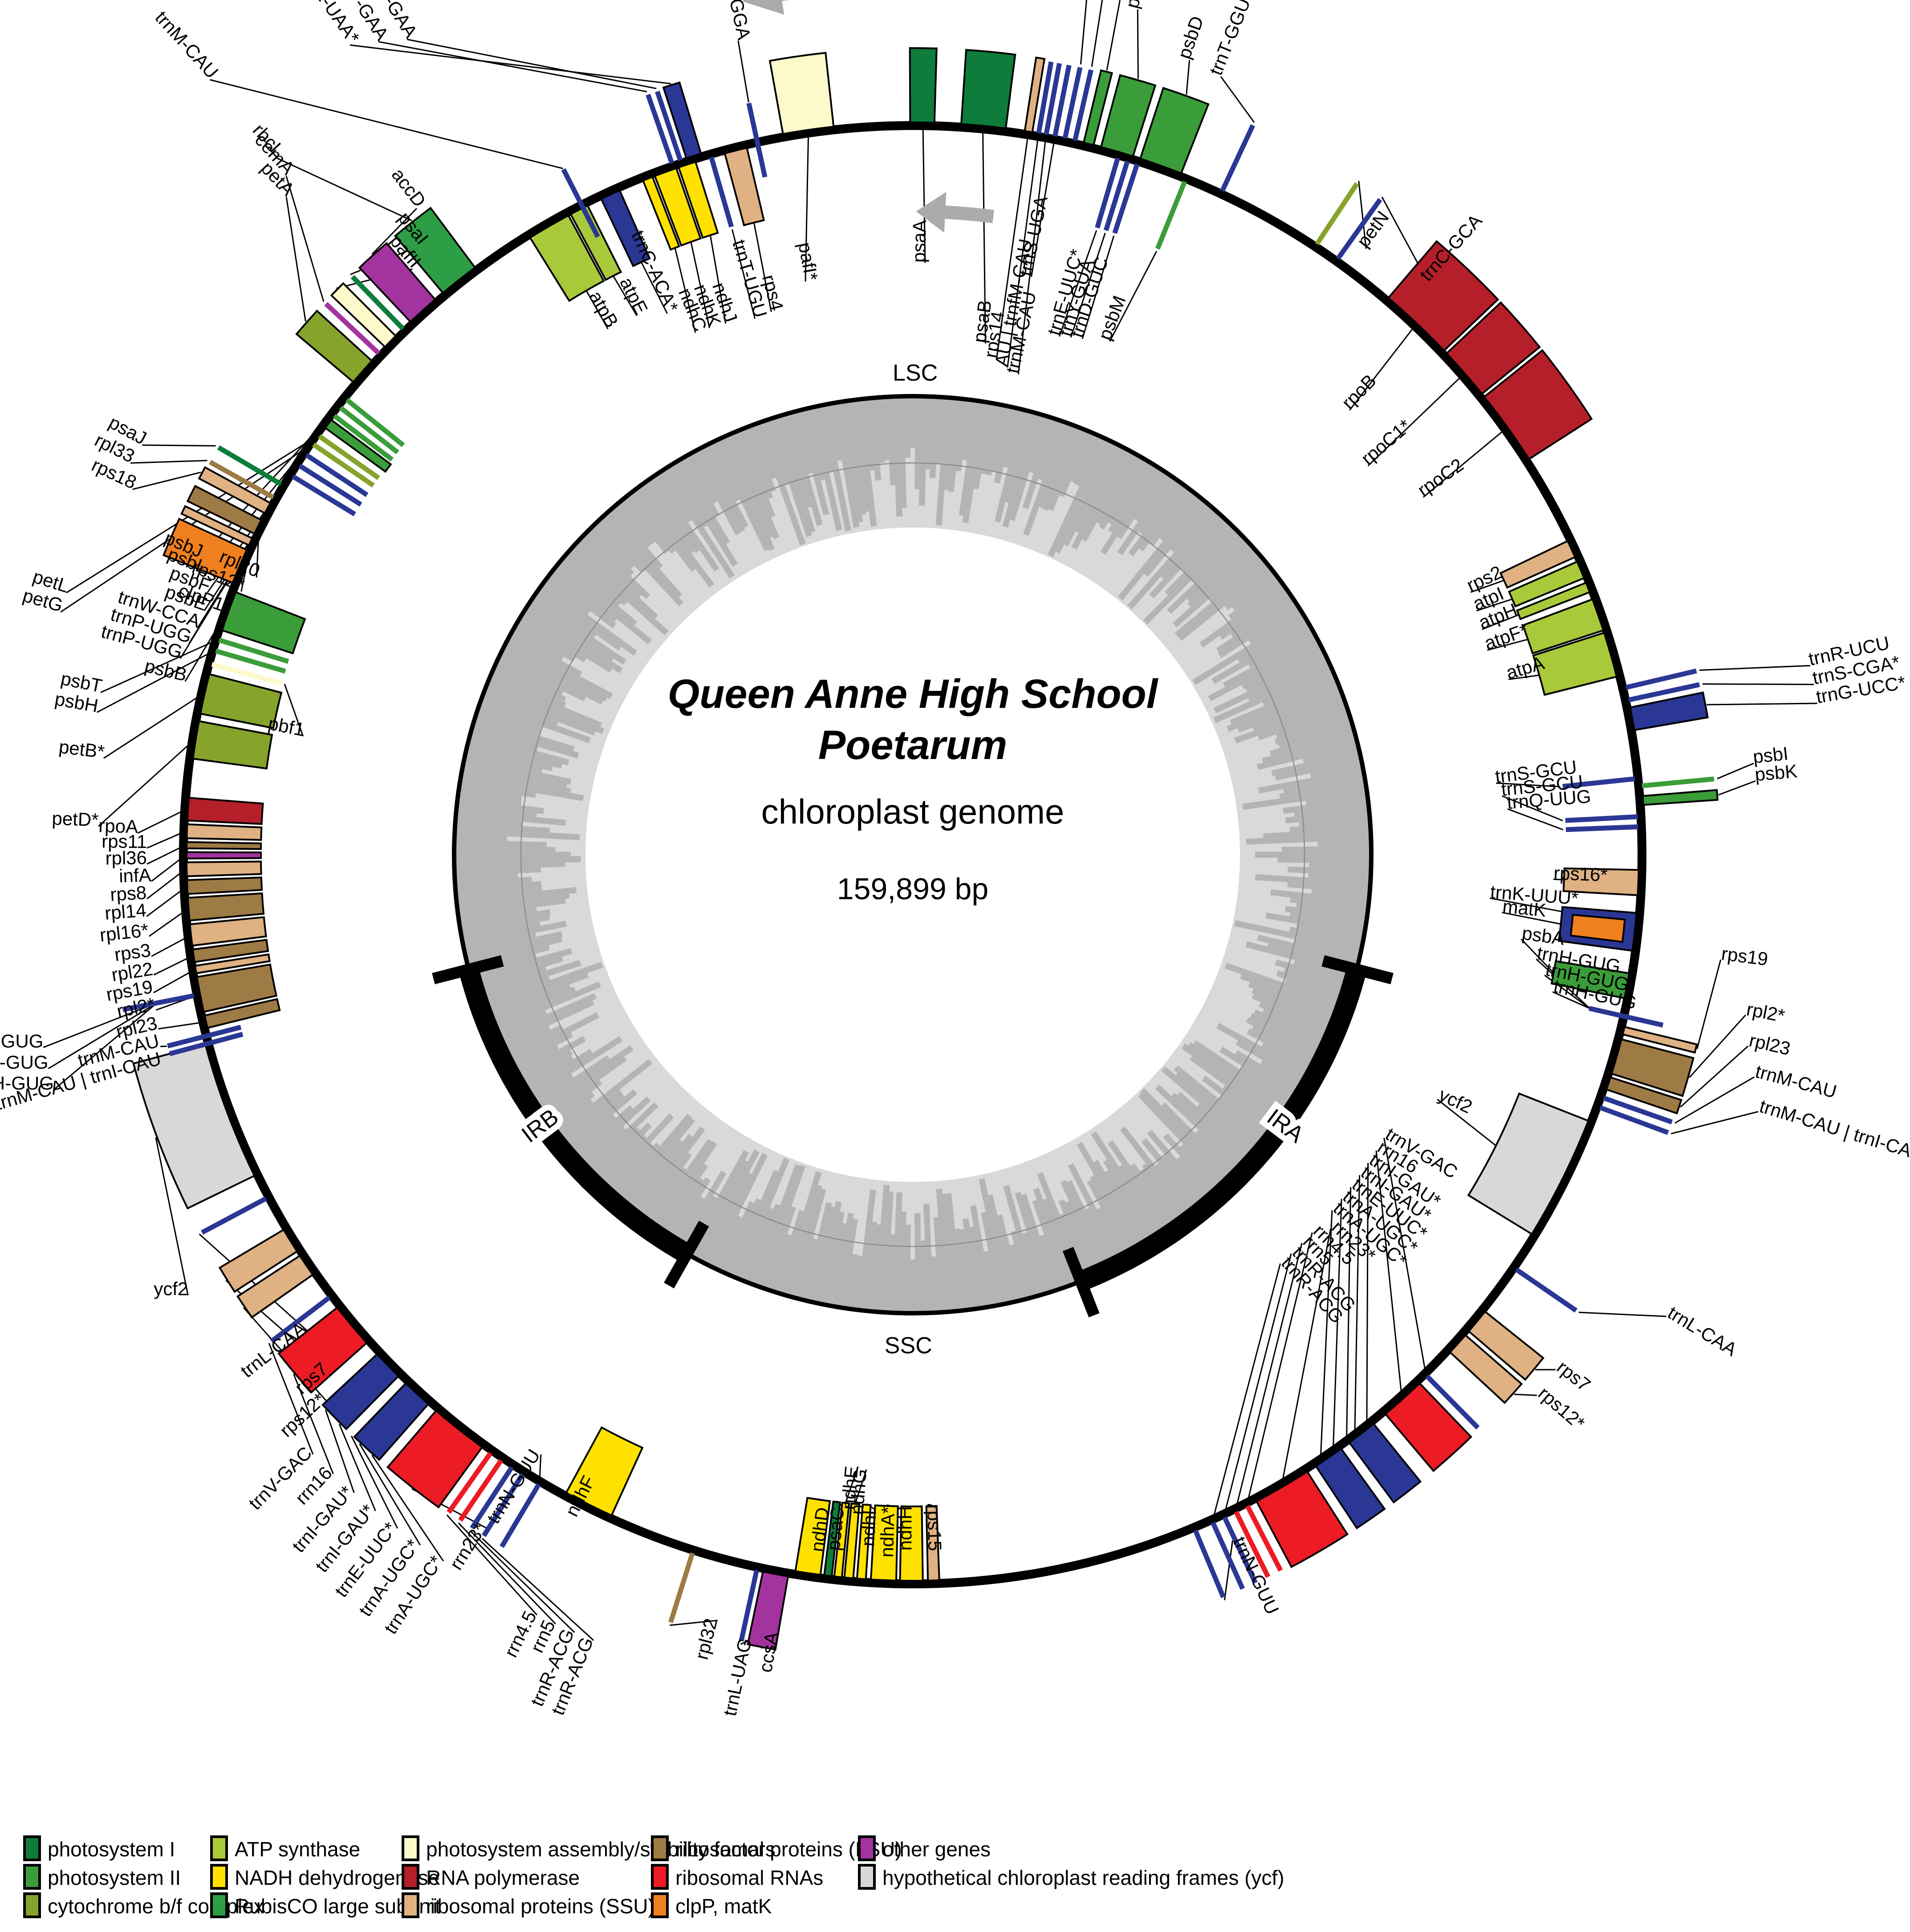 This screenshot has width=1910, height=1932. What do you see at coordinates (749, 1878) in the screenshot?
I see `legend-label: ribosomal RNAs` at bounding box center [749, 1878].